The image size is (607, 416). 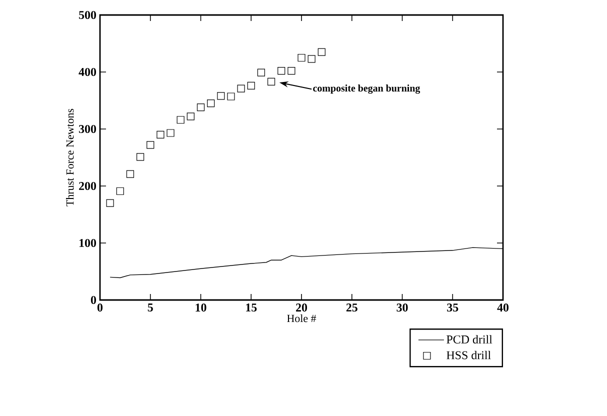 I want to click on y-tick-label: 0, so click(x=93, y=300).